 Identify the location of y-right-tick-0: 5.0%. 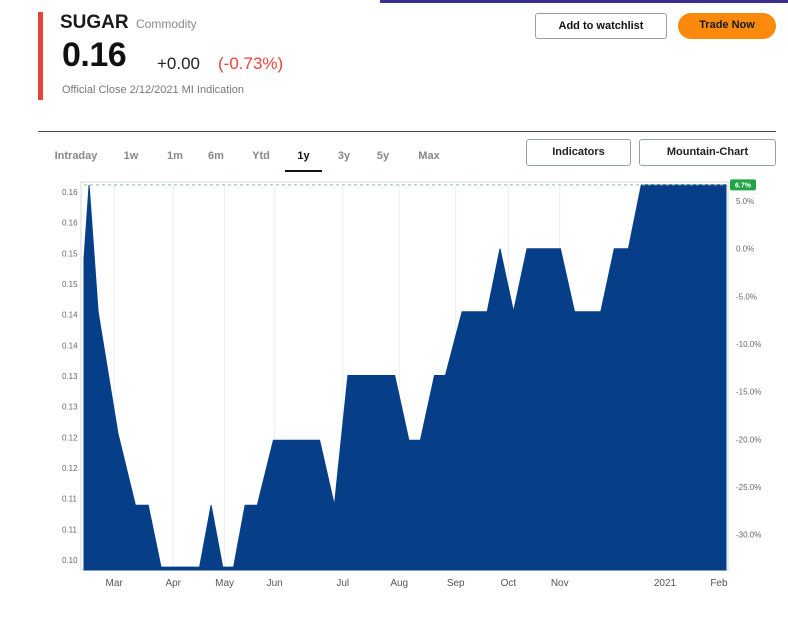
(745, 201).